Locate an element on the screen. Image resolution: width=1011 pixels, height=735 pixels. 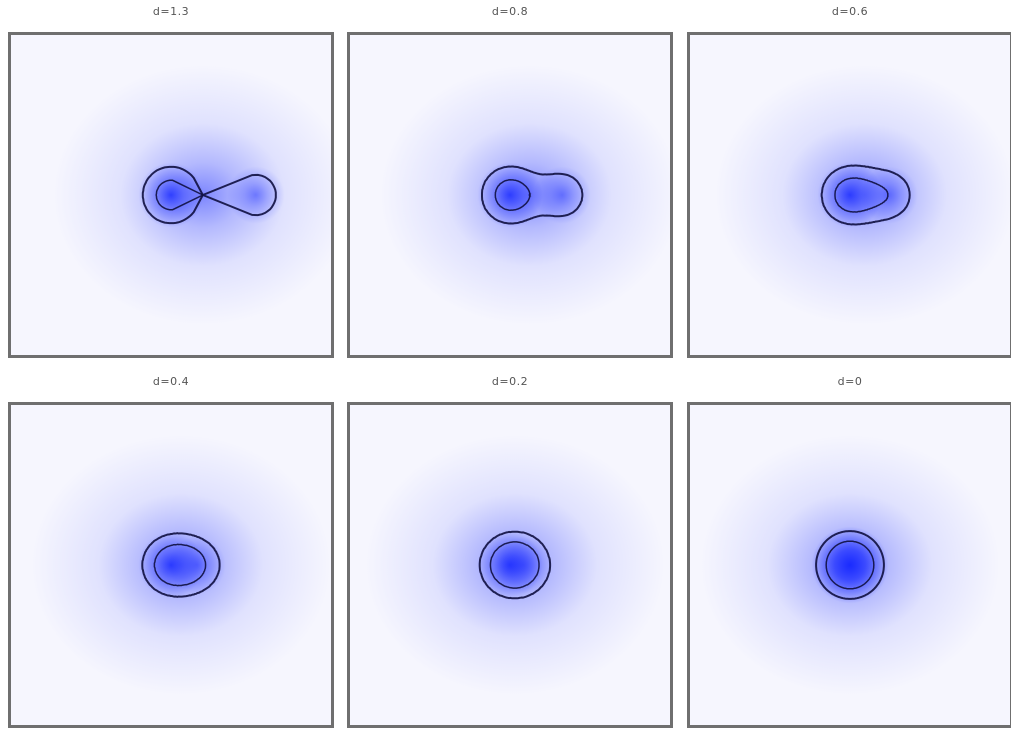
panel-title-5: d=0.2 is located at coordinates (510, 381).